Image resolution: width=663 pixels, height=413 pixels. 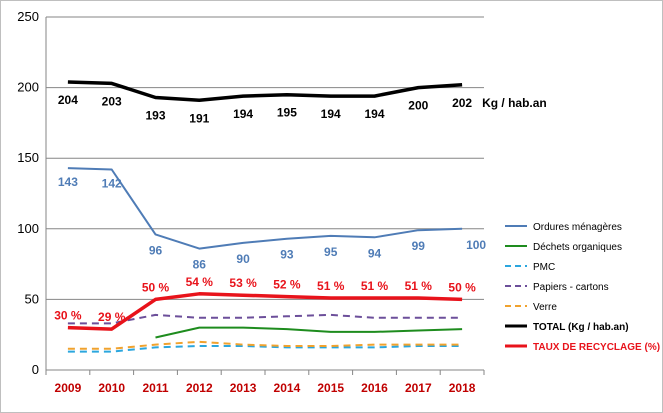 I want to click on y-tick-label: 250, so click(x=28, y=16).